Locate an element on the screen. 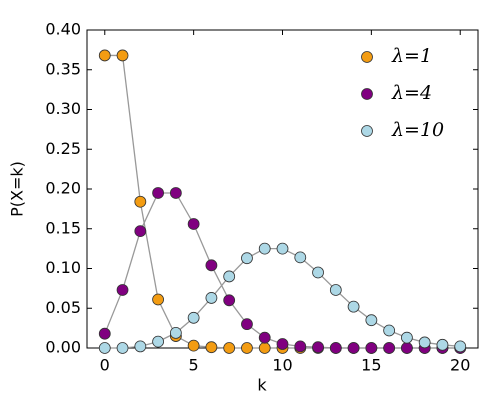  x-tick-label: 5 is located at coordinates (194, 365).